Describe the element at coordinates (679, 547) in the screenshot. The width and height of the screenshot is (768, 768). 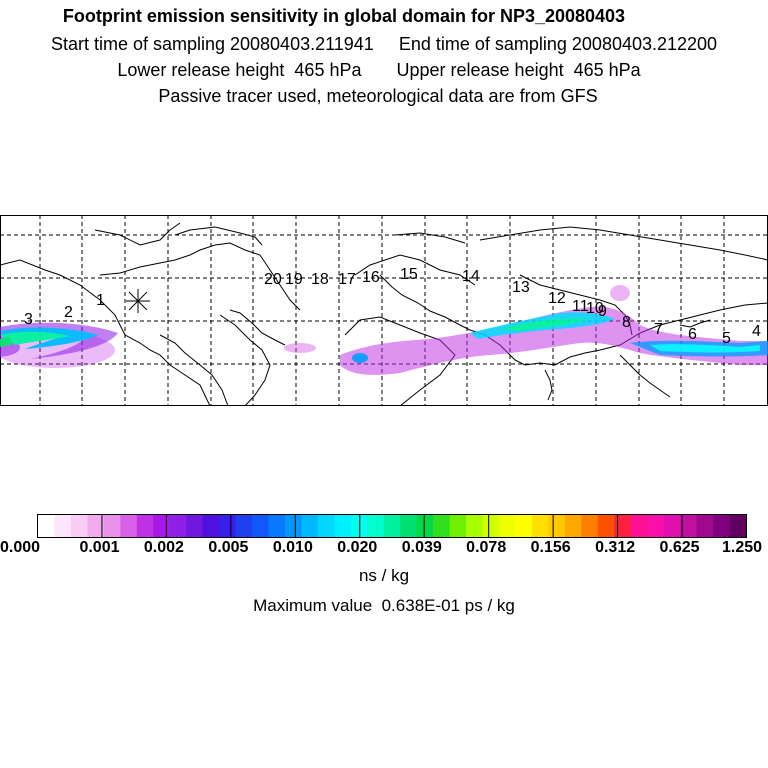
I see `colorbar-tick-label: 0.625` at that location.